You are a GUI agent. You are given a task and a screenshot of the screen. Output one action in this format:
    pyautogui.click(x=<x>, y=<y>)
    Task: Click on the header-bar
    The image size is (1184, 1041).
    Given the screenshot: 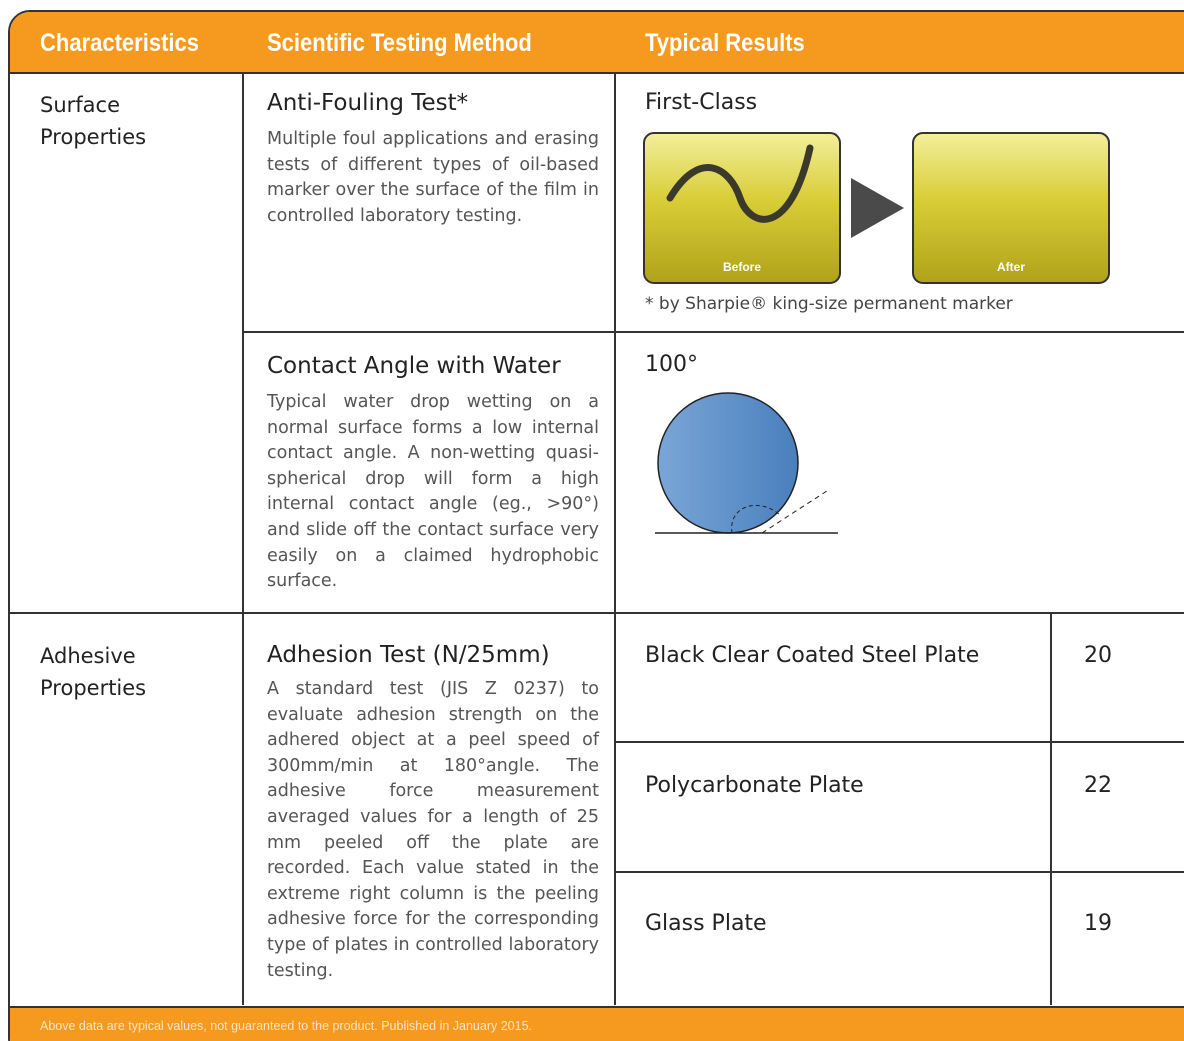 What is the action you would take?
    pyautogui.click(x=597, y=43)
    